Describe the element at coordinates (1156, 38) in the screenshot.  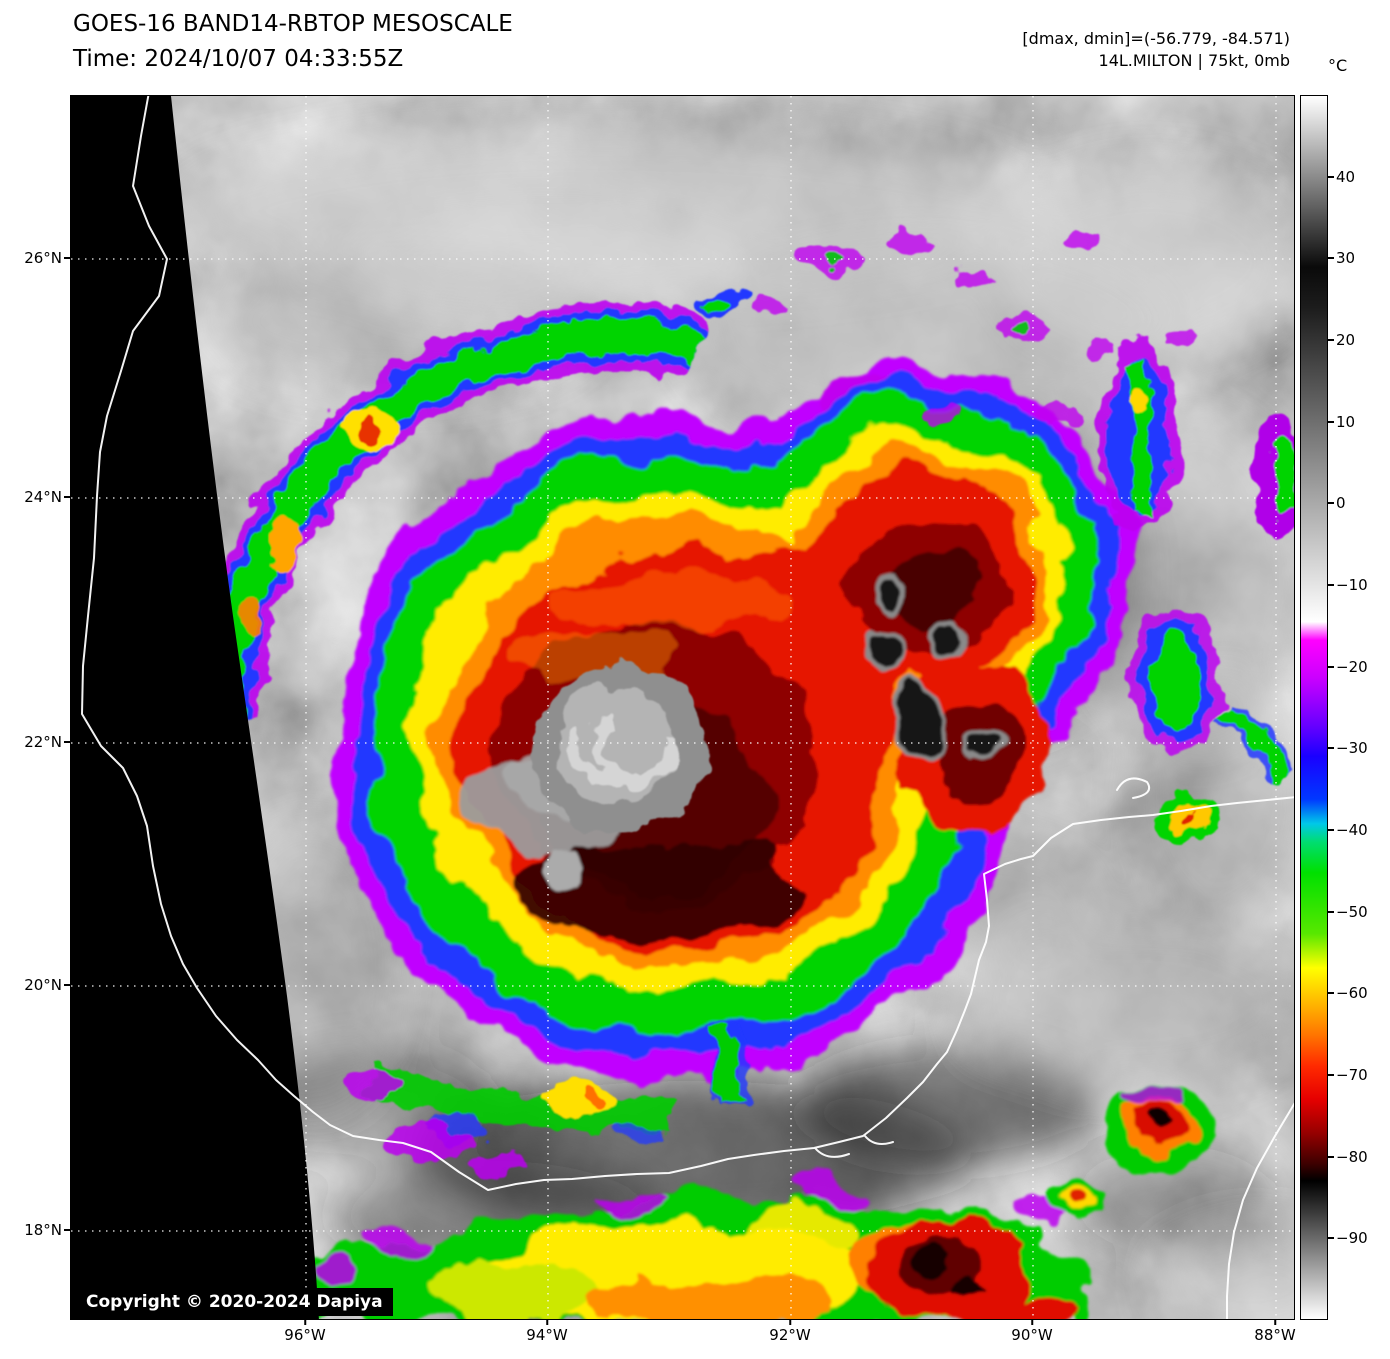
I see `dmax-dmin-readout: [dmax, dmin]=(-56.779, -84.571)` at that location.